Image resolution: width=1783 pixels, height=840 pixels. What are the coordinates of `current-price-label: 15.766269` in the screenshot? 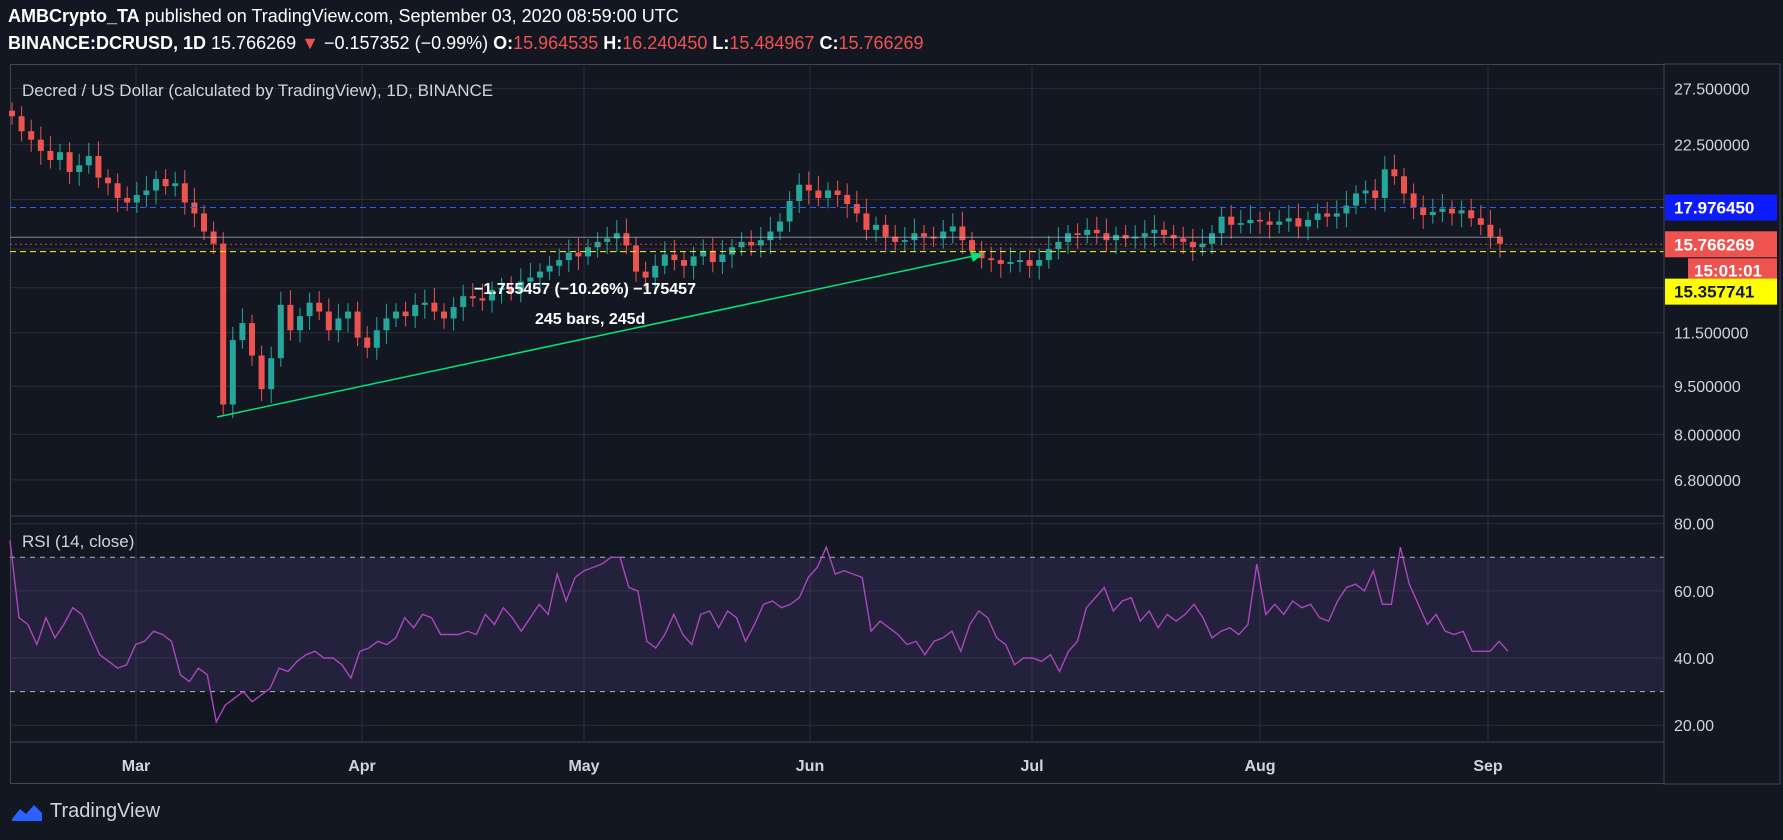 It's located at (1714, 244).